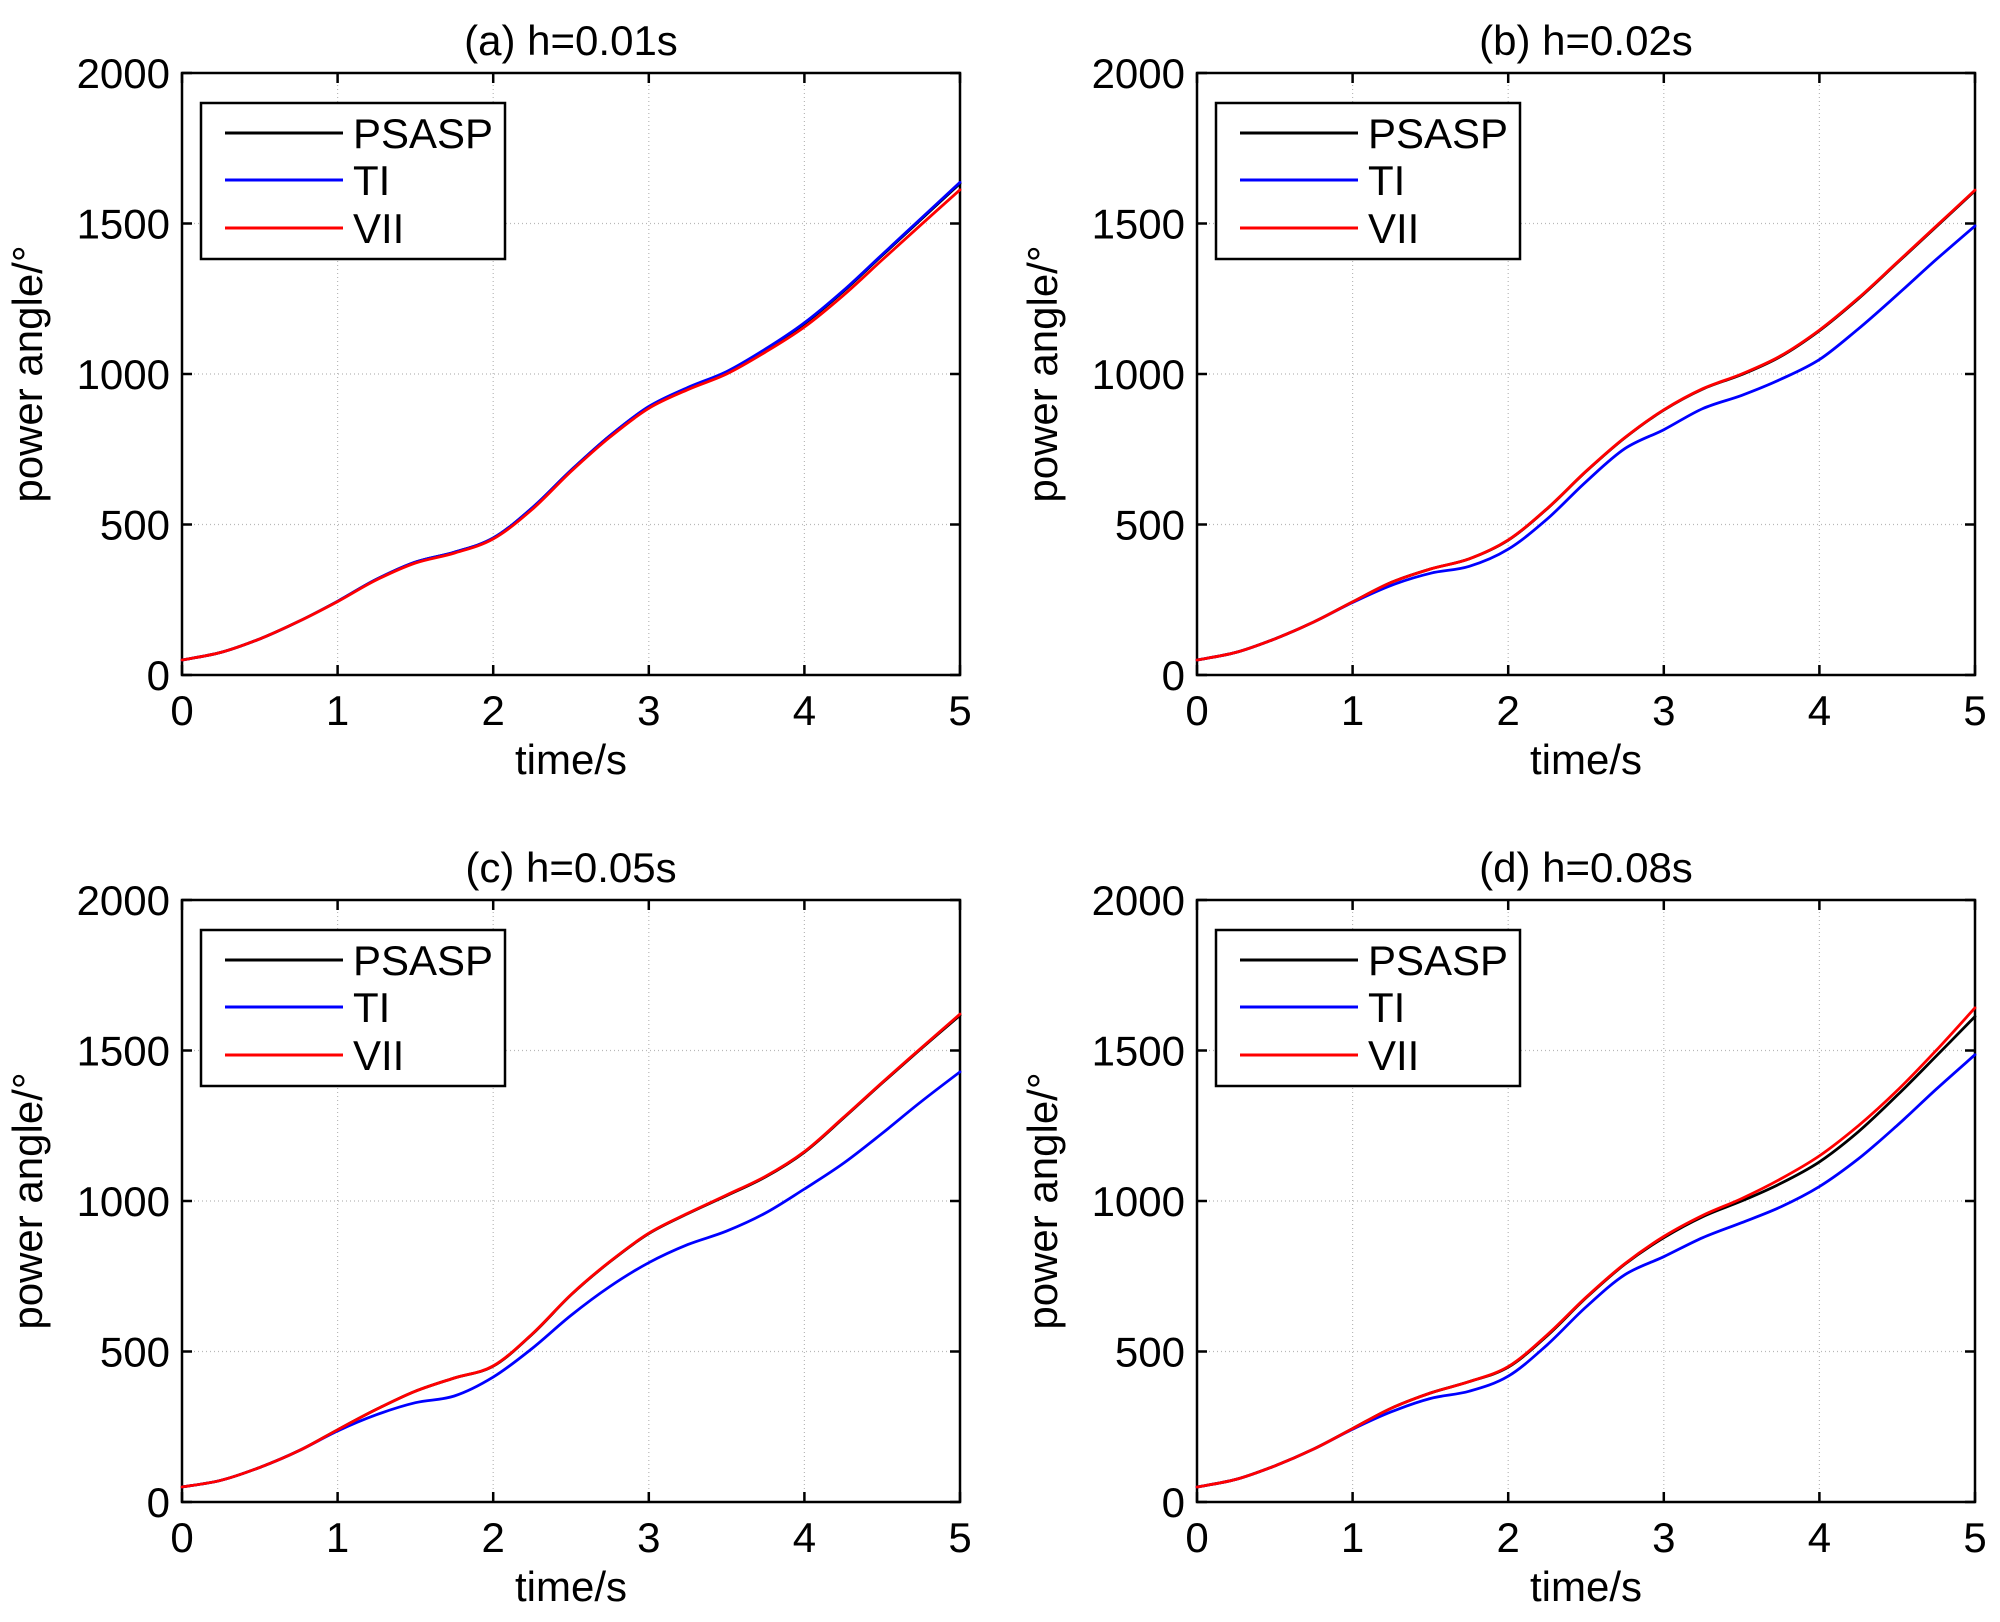 This screenshot has width=2000, height=1622. Describe the element at coordinates (1586, 867) in the screenshot. I see `chart-title: (d) h=0.08s` at that location.